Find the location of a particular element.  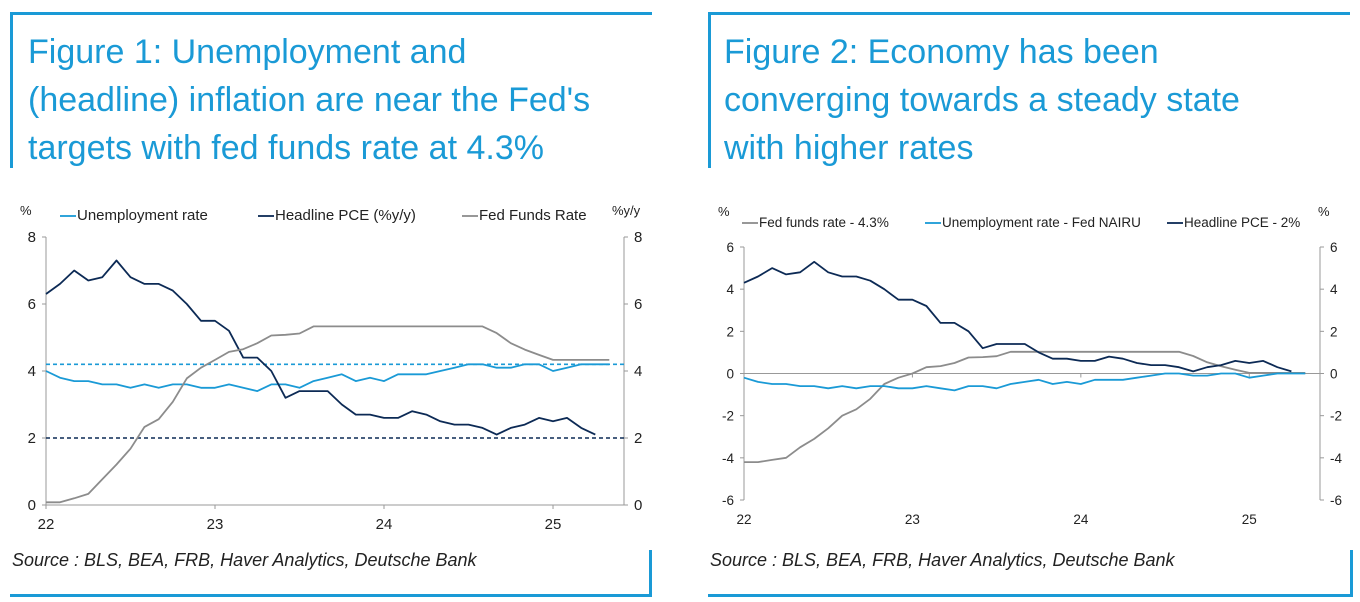

title-line: targets with fed funds rate at 4.3% is located at coordinates (286, 148).